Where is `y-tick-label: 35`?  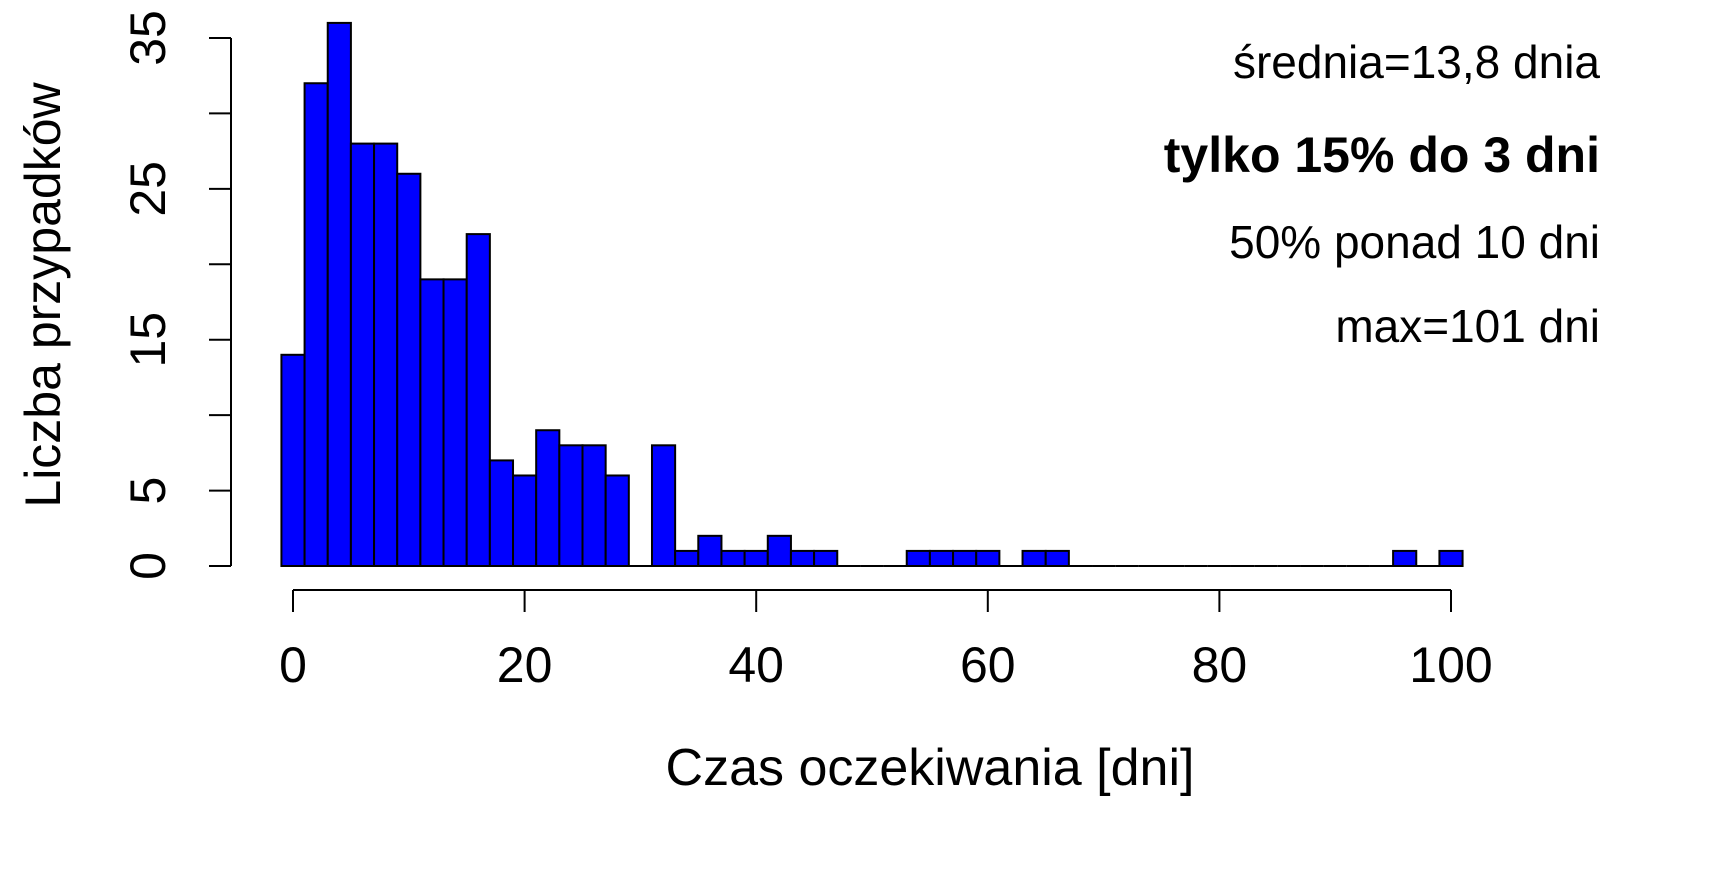
y-tick-label: 35 is located at coordinates (148, 38).